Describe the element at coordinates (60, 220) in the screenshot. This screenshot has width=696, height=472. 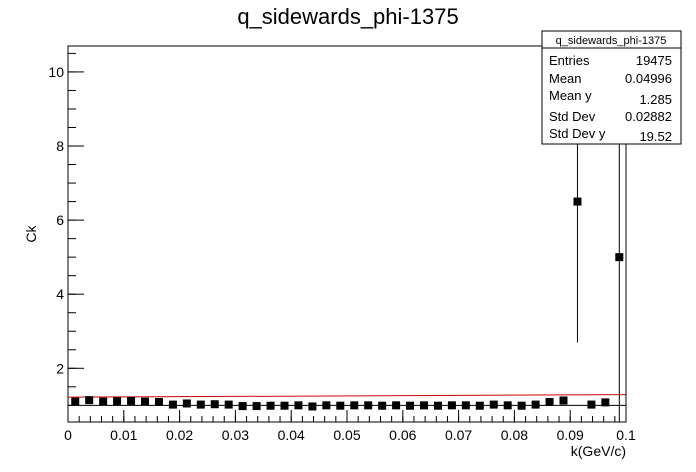
I see `y-tick-label: 6` at that location.